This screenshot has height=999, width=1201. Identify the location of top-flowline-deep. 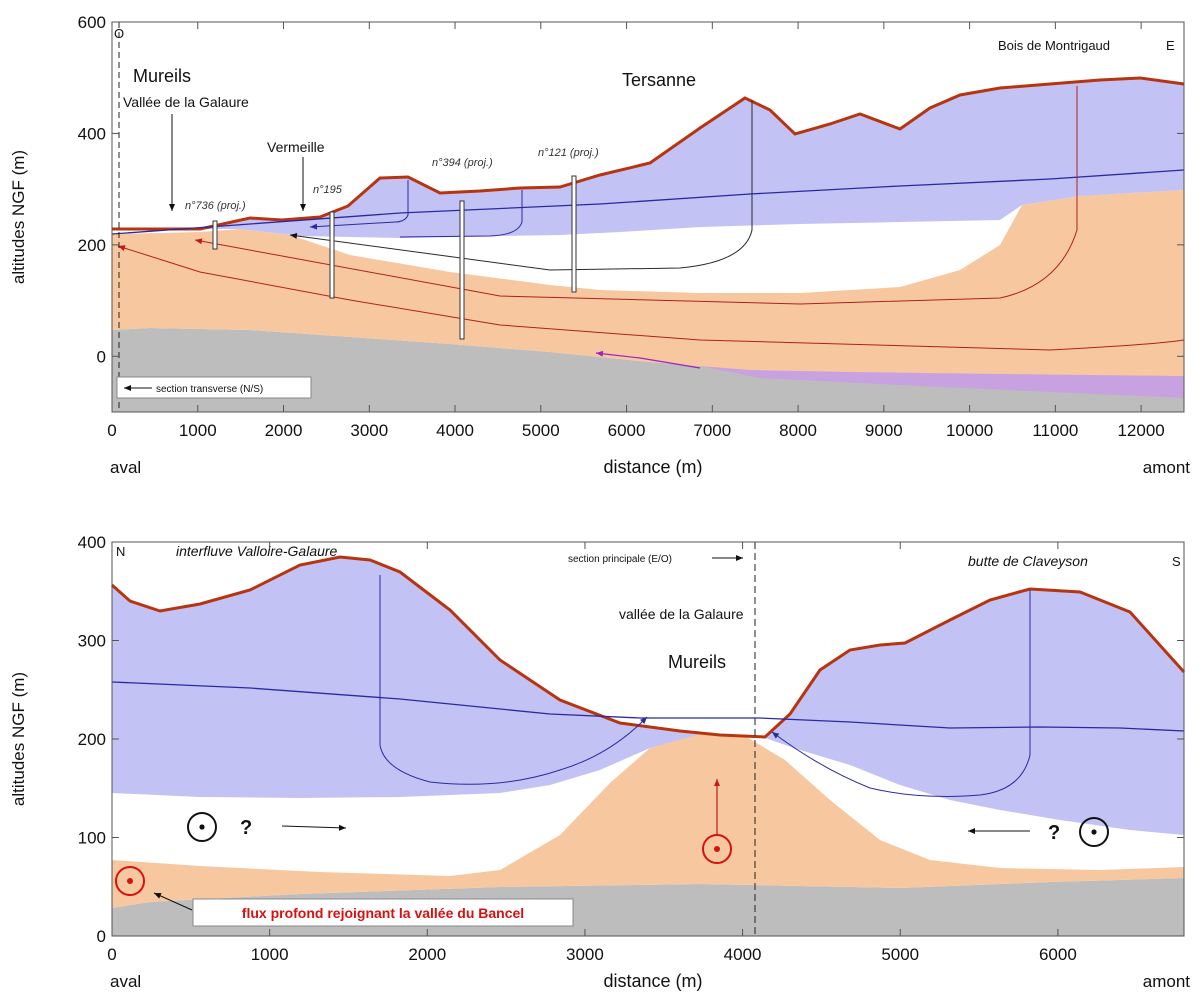
(651, 298).